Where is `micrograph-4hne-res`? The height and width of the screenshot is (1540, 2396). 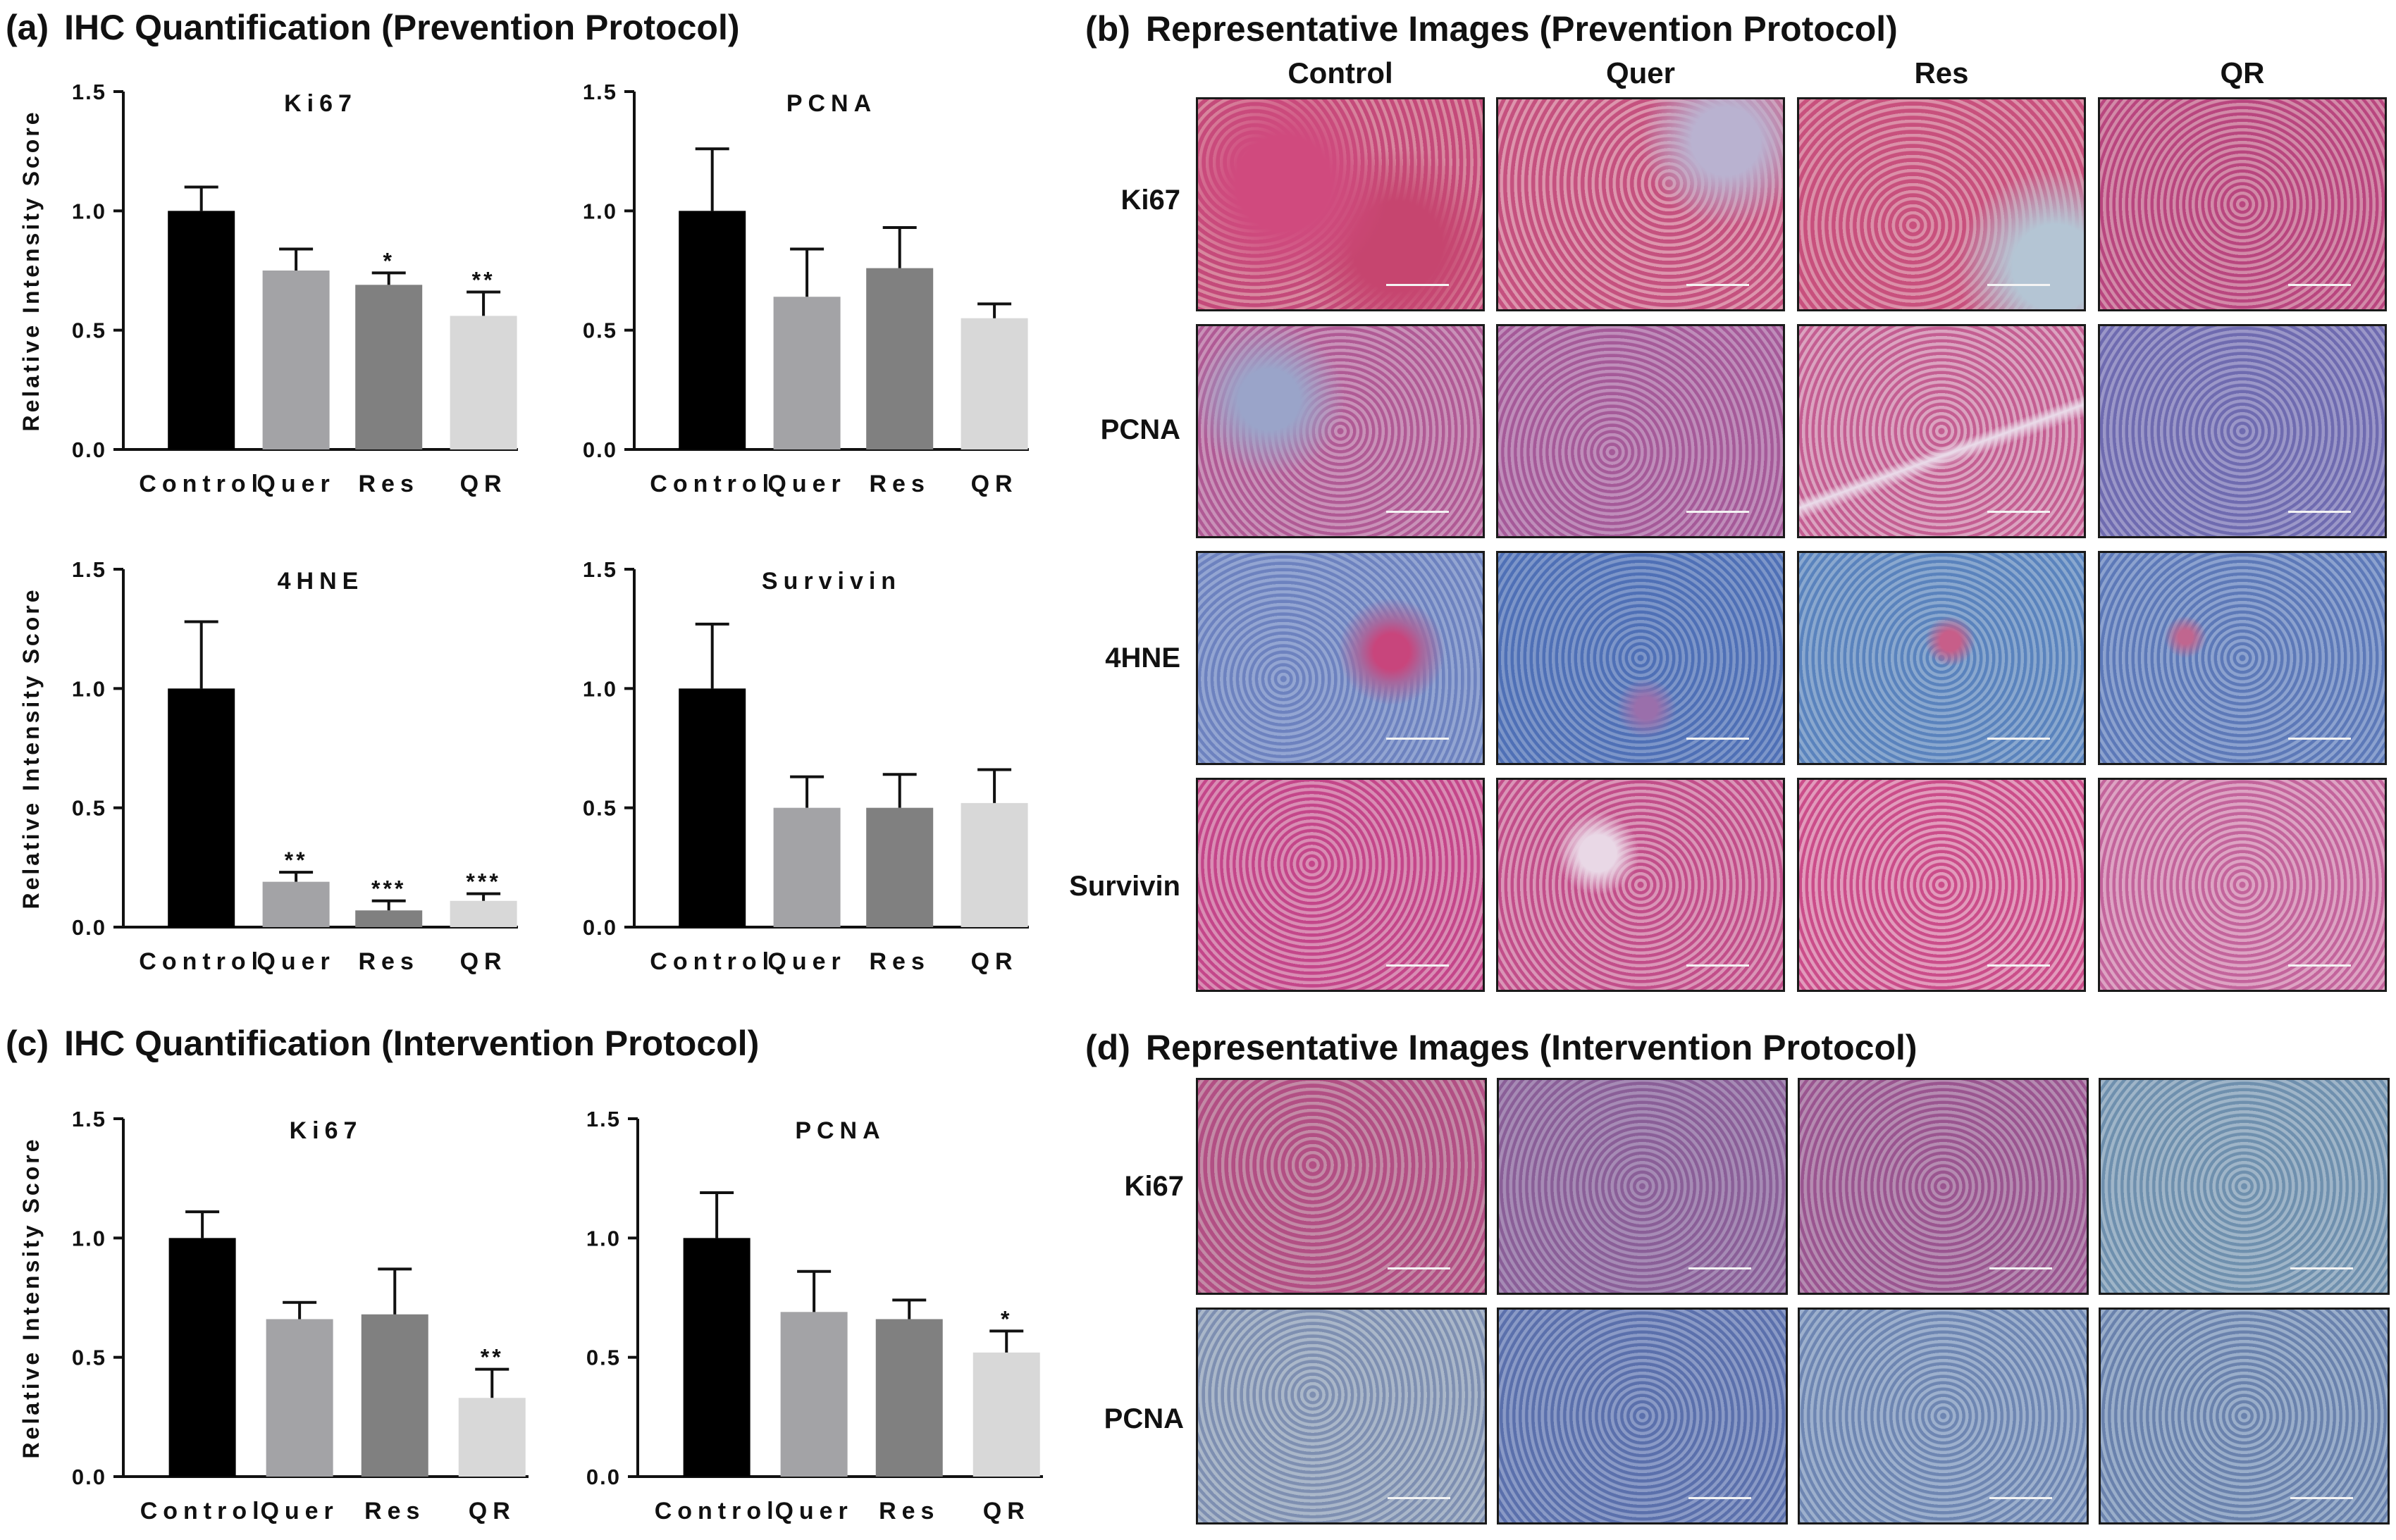
micrograph-4hne-res is located at coordinates (1942, 658).